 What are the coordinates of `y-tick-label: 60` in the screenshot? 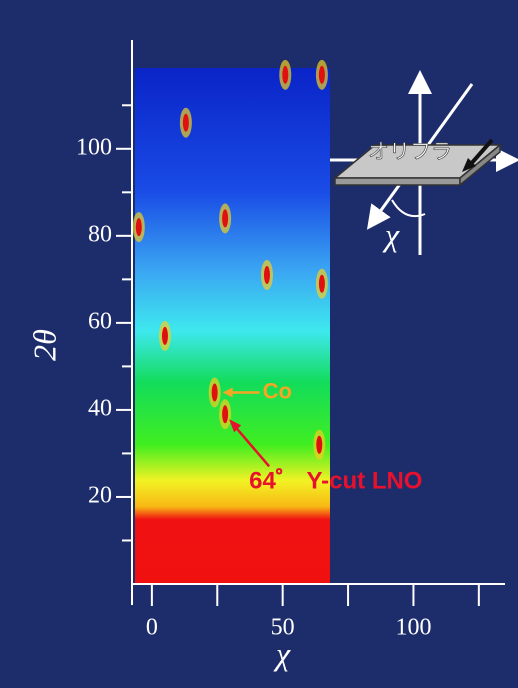 It's located at (100, 321).